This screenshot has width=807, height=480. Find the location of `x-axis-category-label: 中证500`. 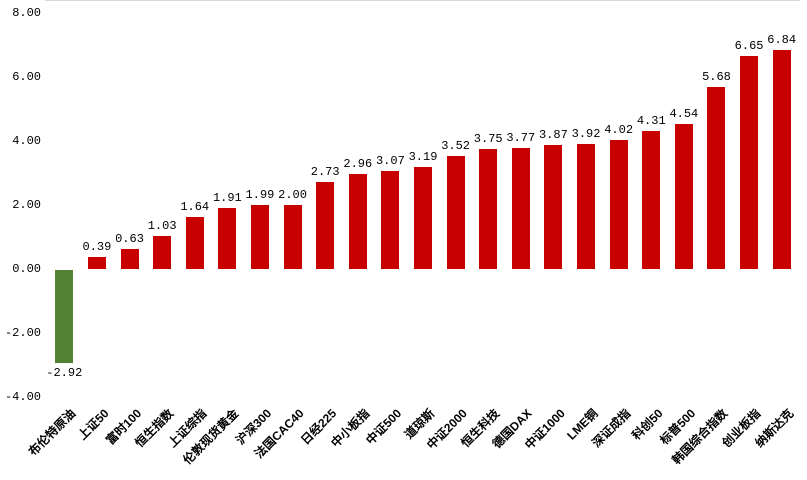

x-axis-category-label: 中证500 is located at coordinates (384, 427).